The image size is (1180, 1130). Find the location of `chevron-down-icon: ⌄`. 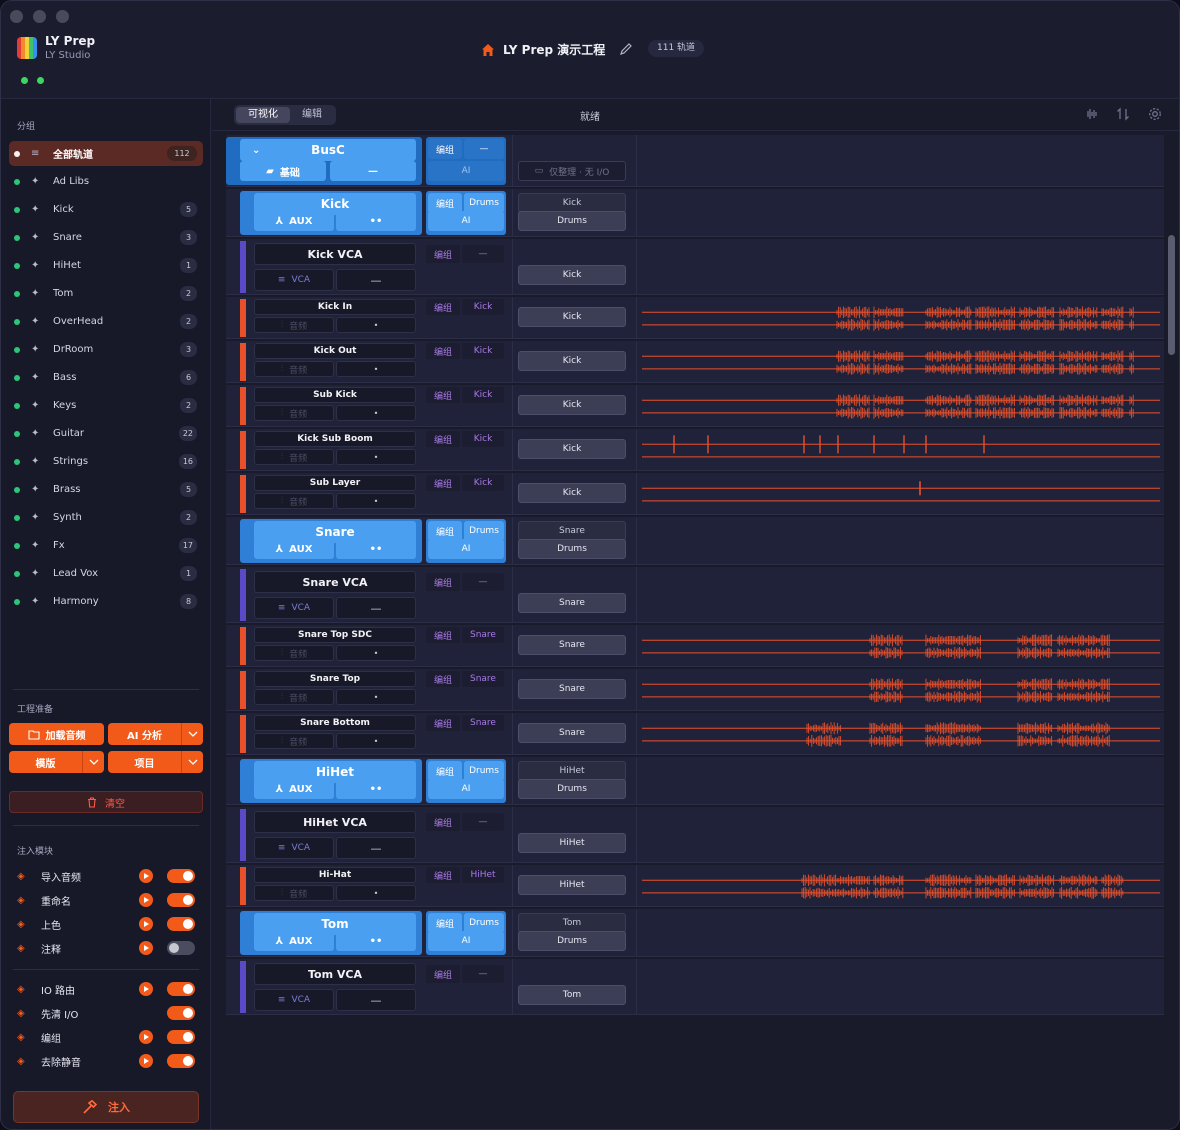

chevron-down-icon: ⌄ is located at coordinates (256, 150).